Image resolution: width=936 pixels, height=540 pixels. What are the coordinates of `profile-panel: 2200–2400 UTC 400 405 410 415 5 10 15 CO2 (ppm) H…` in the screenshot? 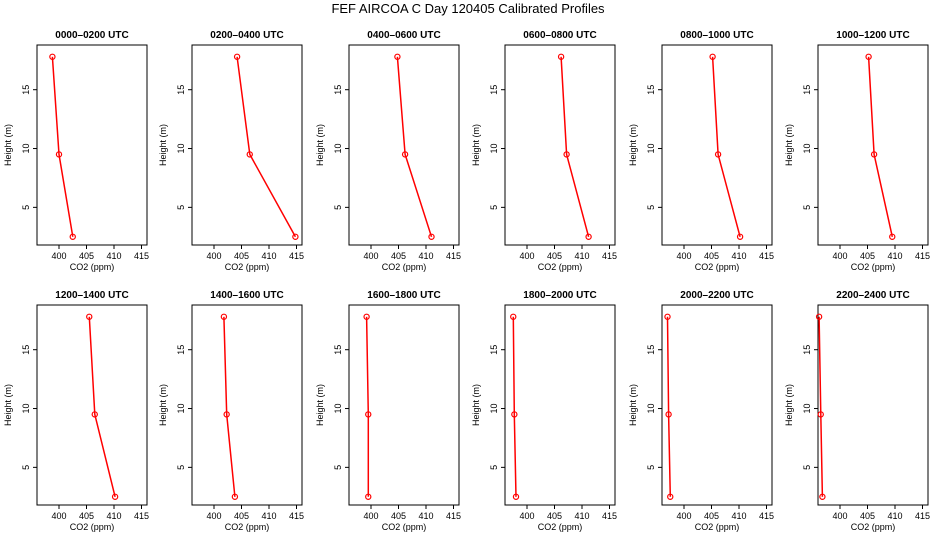 It's located at (857, 411).